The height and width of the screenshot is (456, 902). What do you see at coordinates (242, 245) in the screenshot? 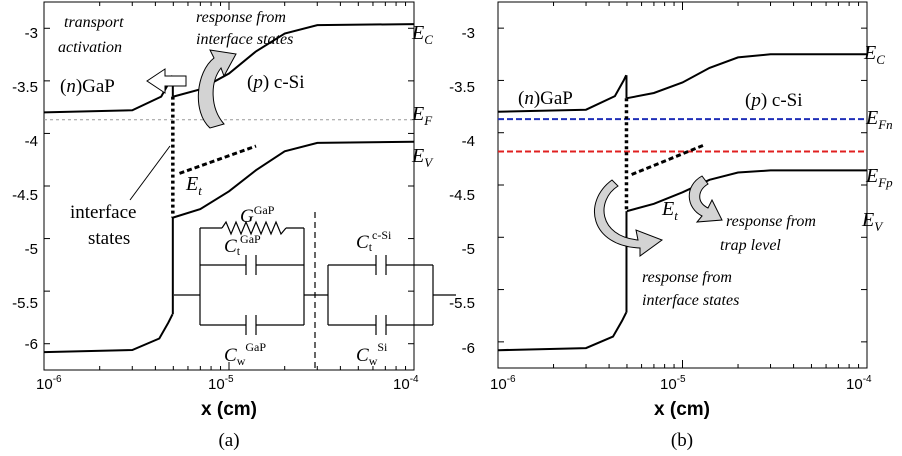
I see `ct-gap-label: CtGaP` at bounding box center [242, 245].